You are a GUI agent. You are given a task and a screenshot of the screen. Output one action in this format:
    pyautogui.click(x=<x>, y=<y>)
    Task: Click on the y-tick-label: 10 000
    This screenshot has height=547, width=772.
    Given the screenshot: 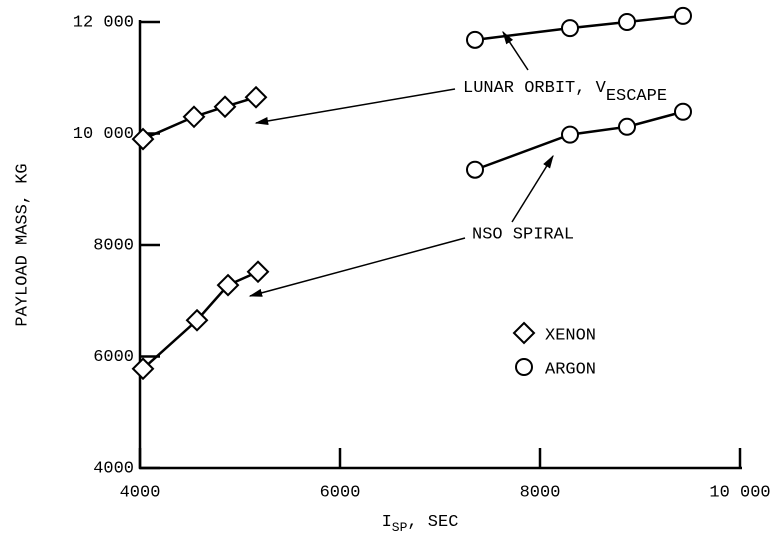 What is the action you would take?
    pyautogui.click(x=103, y=134)
    